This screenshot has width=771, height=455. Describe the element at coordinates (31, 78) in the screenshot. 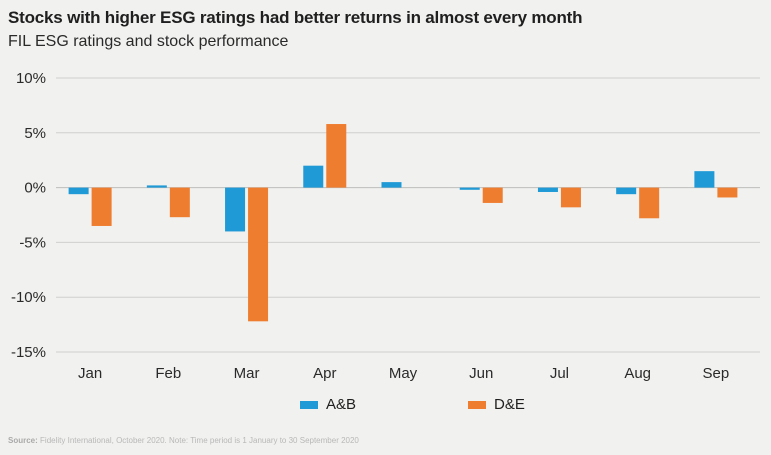

I see `y-tick-label: 10%` at that location.